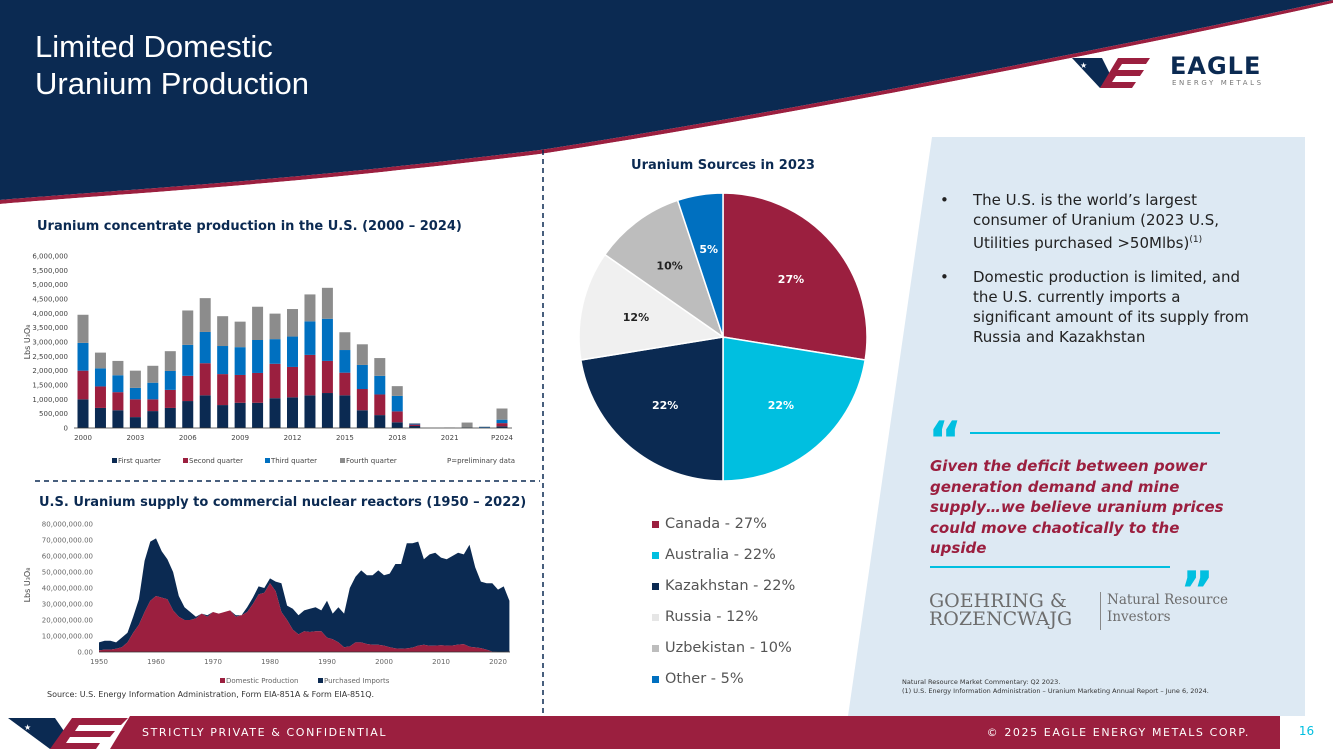 The width and height of the screenshot is (1333, 749). I want to click on x-tick-label: 1980, so click(270, 662).